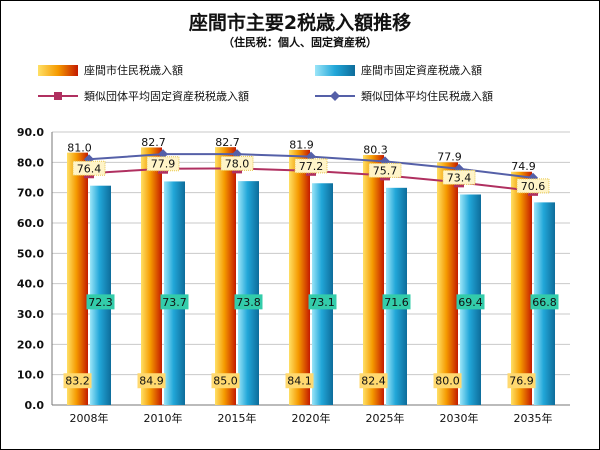 The height and width of the screenshot is (450, 600). I want to click on data-label-property-tax: 72.3, so click(100, 302).